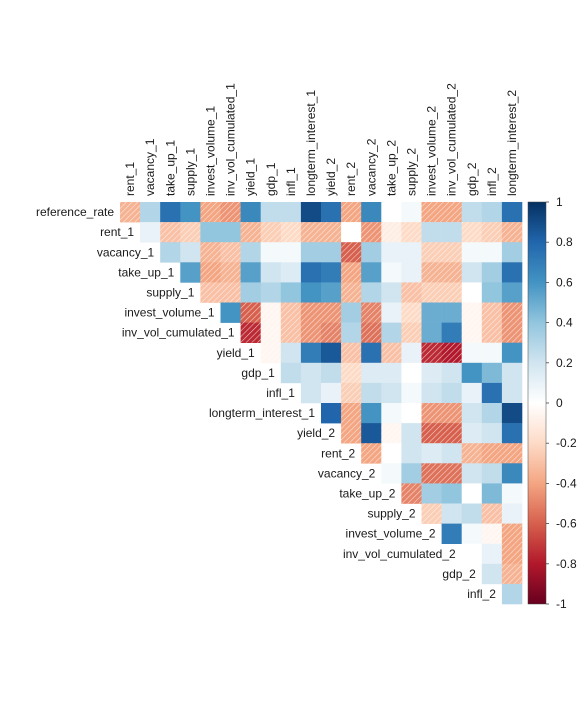 The height and width of the screenshot is (702, 584). I want to click on column-label-yield_2: yield_2, so click(331, 177).